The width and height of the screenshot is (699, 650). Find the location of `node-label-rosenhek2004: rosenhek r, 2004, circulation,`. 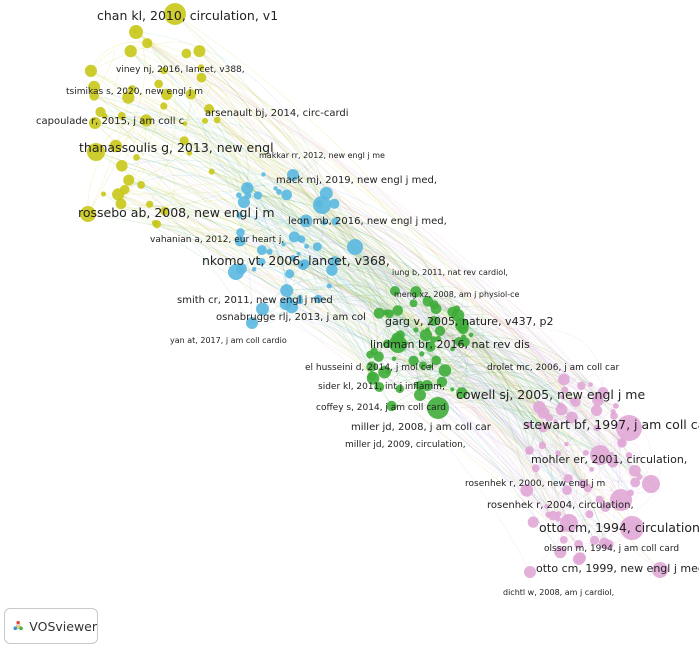

node-label-rosenhek2004: rosenhek r, 2004, circulation, is located at coordinates (560, 505).